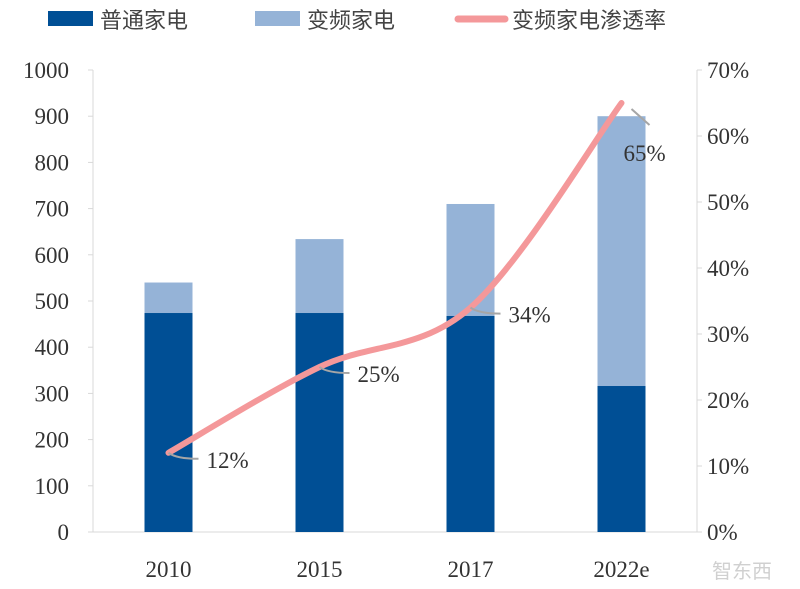 The image size is (800, 589). What do you see at coordinates (320, 569) in the screenshot?
I see `x-tick-label: 2015` at bounding box center [320, 569].